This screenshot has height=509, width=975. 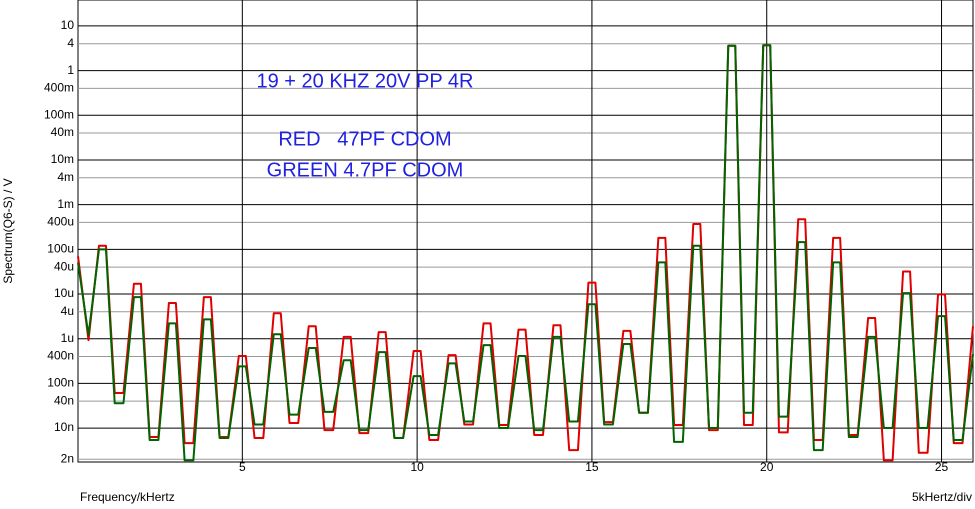 What do you see at coordinates (64, 427) in the screenshot?
I see `y-tick-label: 10n` at bounding box center [64, 427].